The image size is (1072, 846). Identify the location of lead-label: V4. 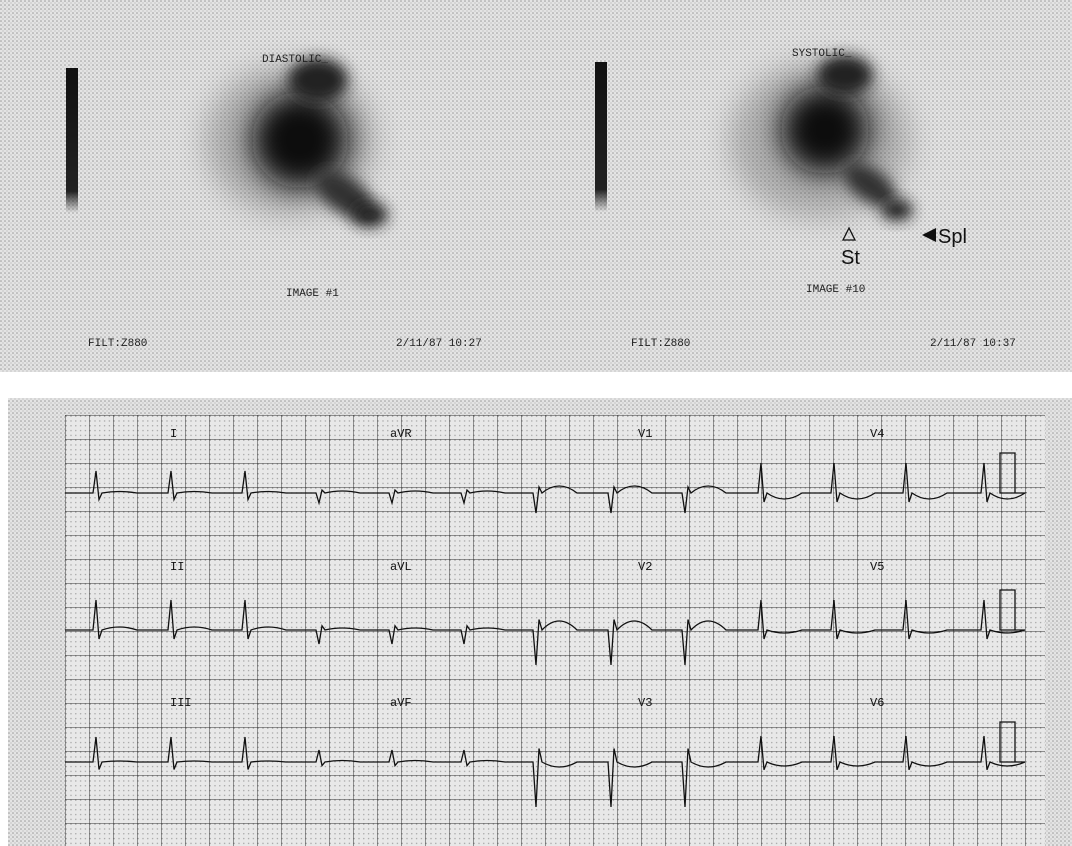
(877, 434).